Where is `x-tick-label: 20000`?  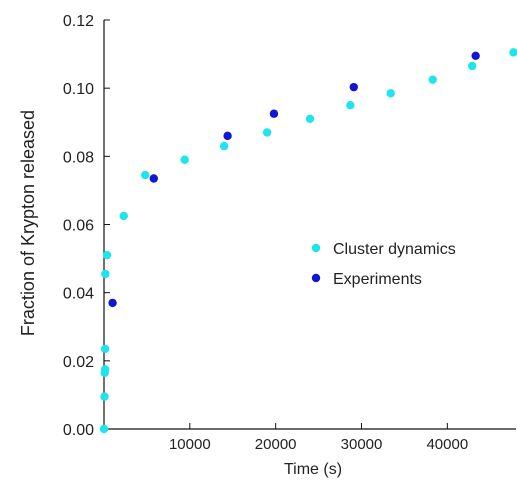
x-tick-label: 20000 is located at coordinates (276, 444).